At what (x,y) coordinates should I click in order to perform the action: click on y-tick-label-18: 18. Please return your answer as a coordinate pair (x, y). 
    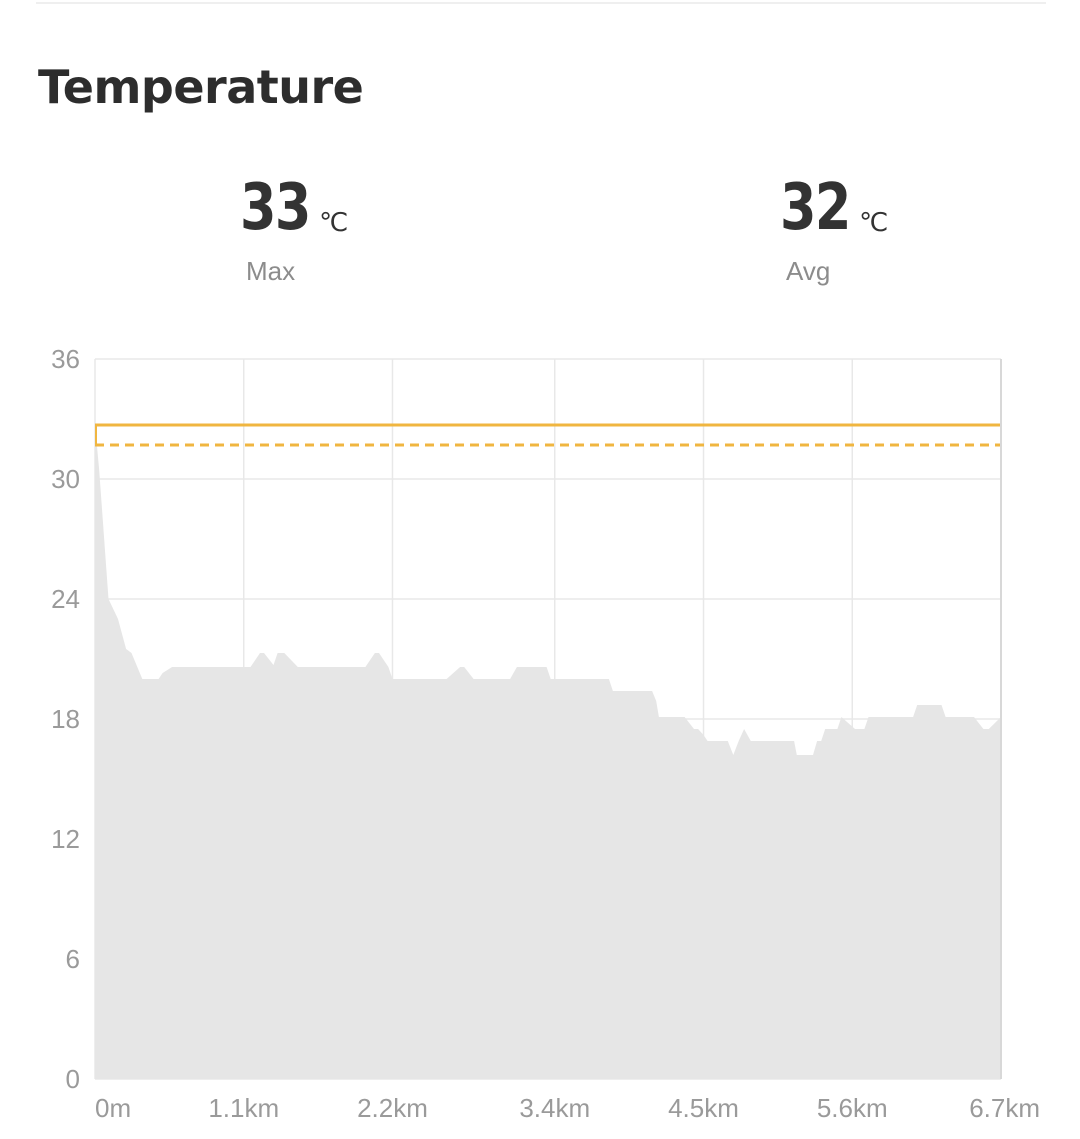
    Looking at the image, I should click on (65, 719).